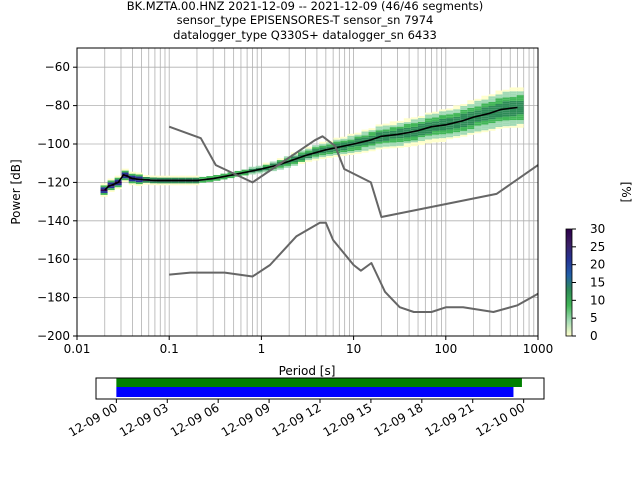  What do you see at coordinates (354, 267) in the screenshot?
I see `low-noise-model-line` at bounding box center [354, 267].